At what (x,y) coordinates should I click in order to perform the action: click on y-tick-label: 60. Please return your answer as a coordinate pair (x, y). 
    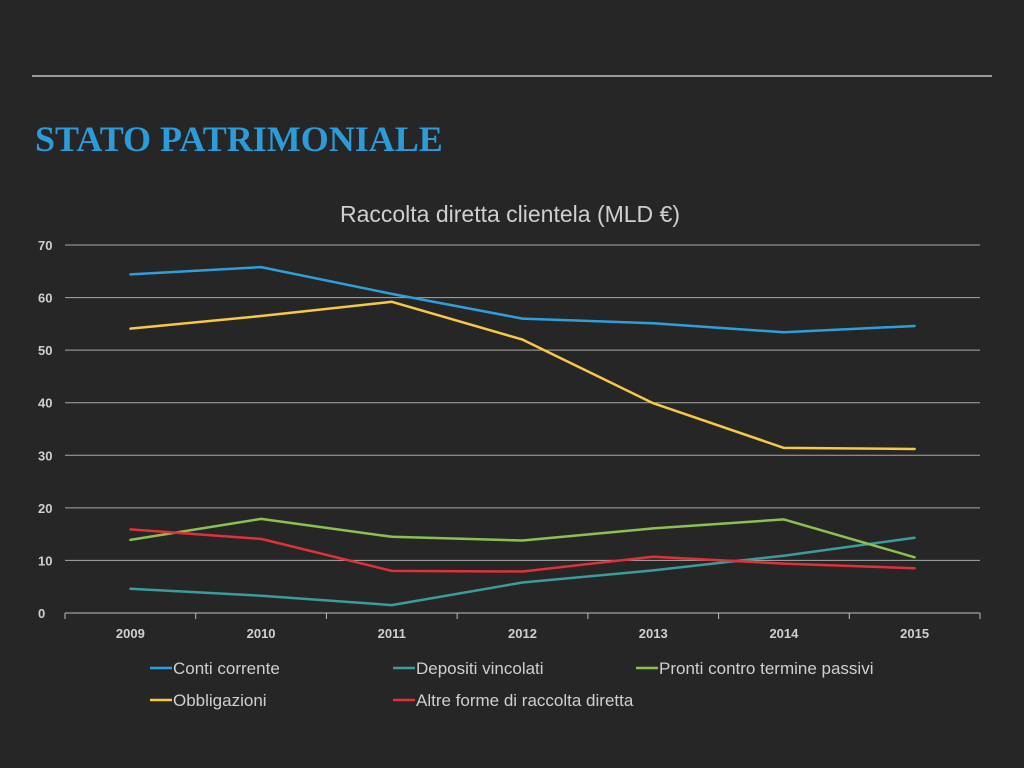
    Looking at the image, I should click on (45, 298).